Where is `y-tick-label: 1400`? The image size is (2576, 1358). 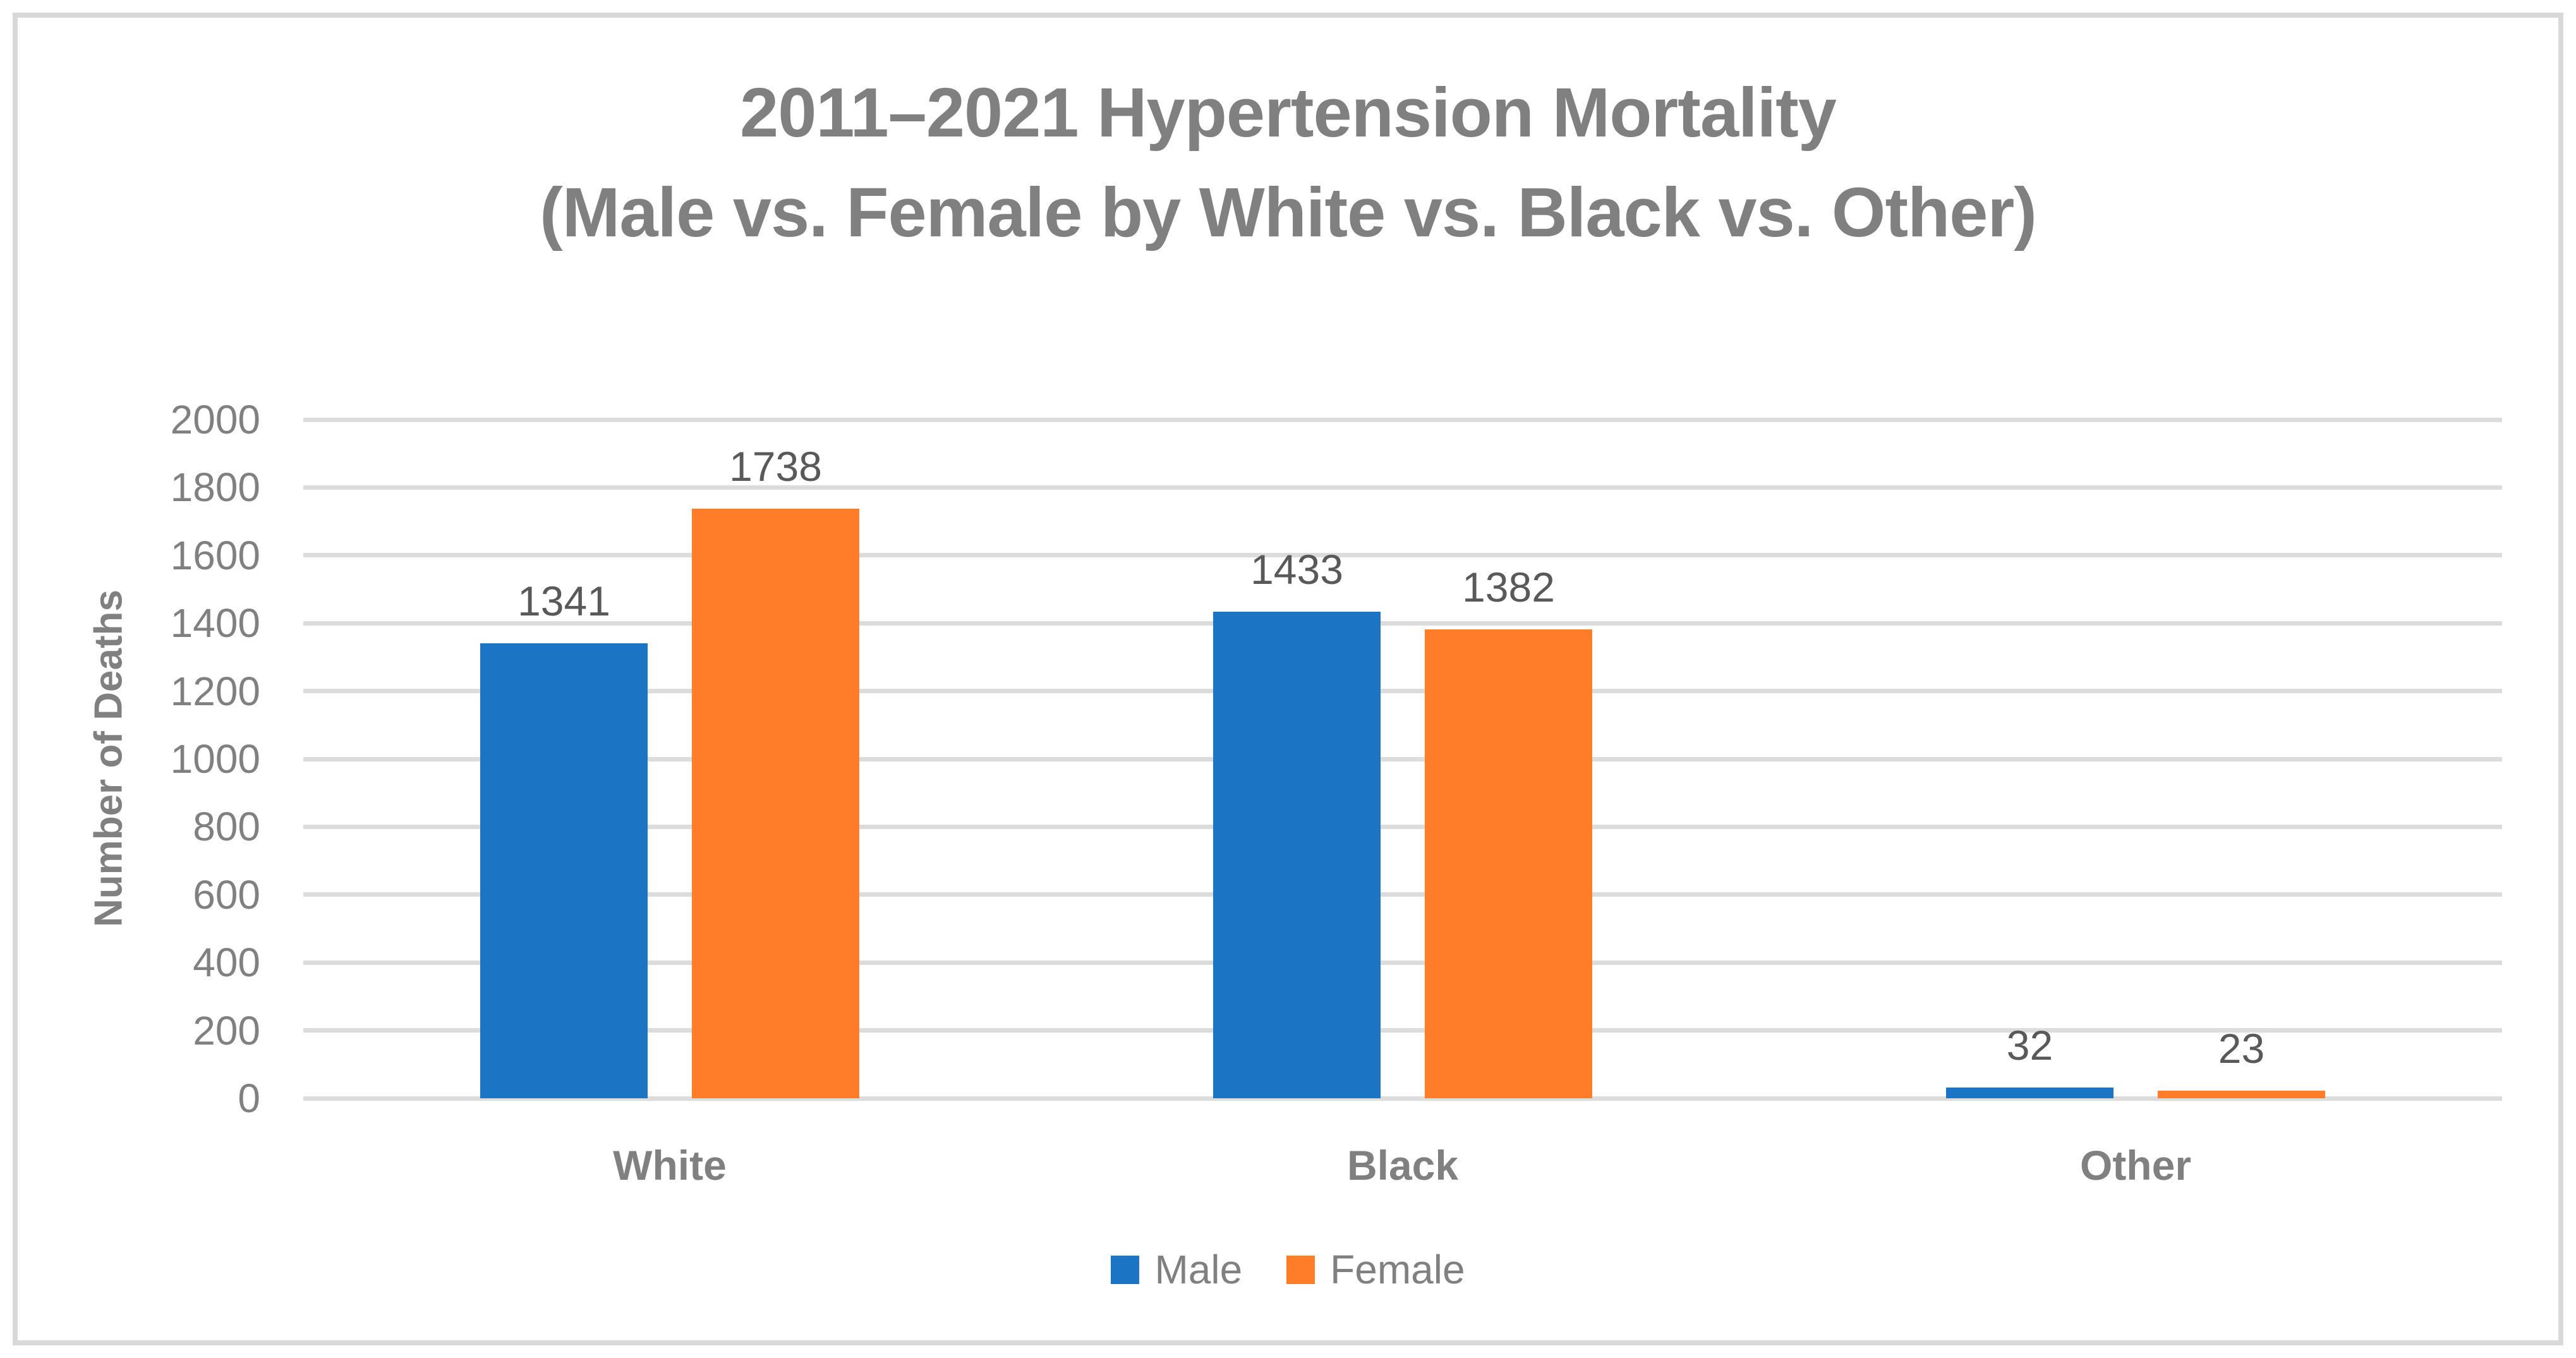
y-tick-label: 1400 is located at coordinates (215, 623).